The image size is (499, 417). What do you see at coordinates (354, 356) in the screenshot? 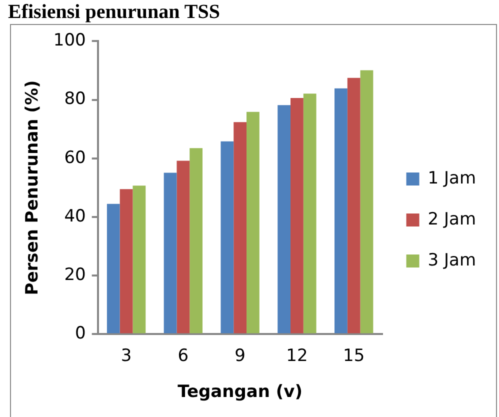
I see `x-tick-label: 15` at bounding box center [354, 356].